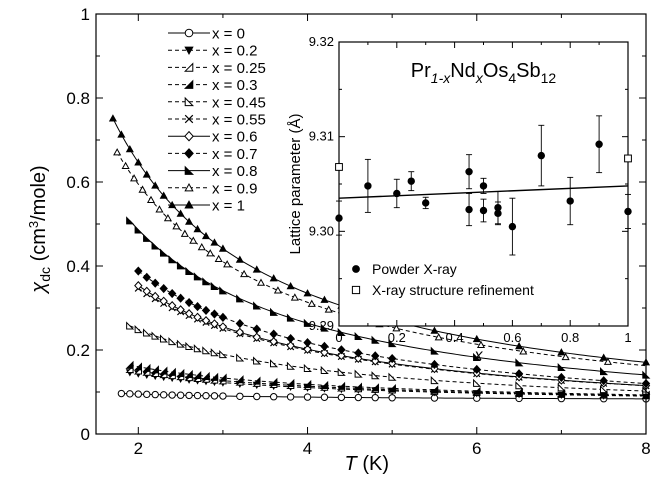 The width and height of the screenshot is (659, 479). Describe the element at coordinates (421, 71) in the screenshot. I see `inset-title-part: Pr` at that location.